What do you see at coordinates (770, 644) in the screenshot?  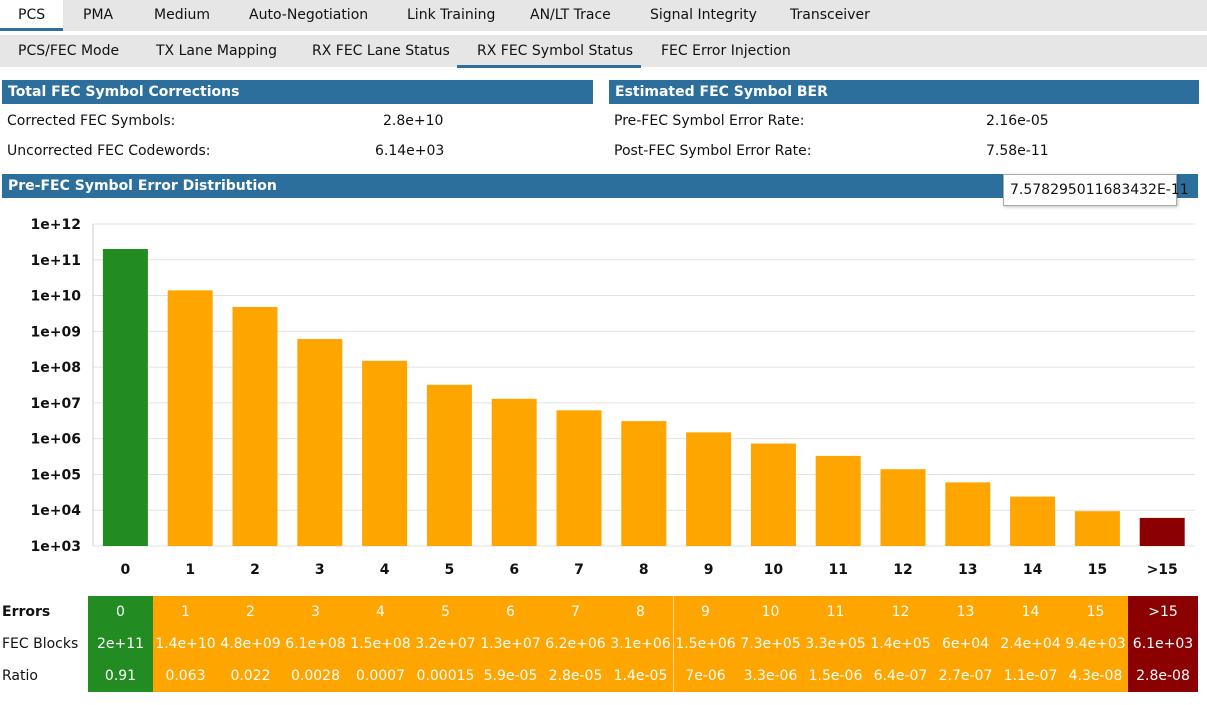 I see `fec-blocks-cell: 7.3e+05` at bounding box center [770, 644].